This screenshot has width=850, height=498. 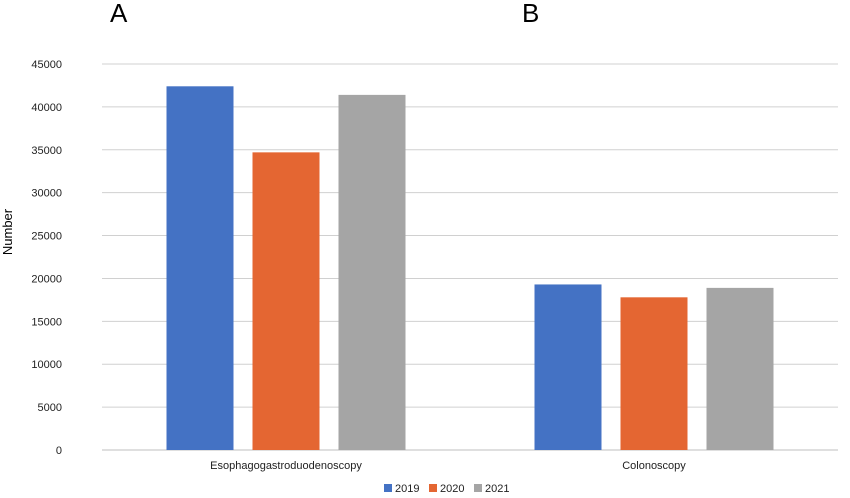 What do you see at coordinates (59, 451) in the screenshot?
I see `y-tick-label: 0` at bounding box center [59, 451].